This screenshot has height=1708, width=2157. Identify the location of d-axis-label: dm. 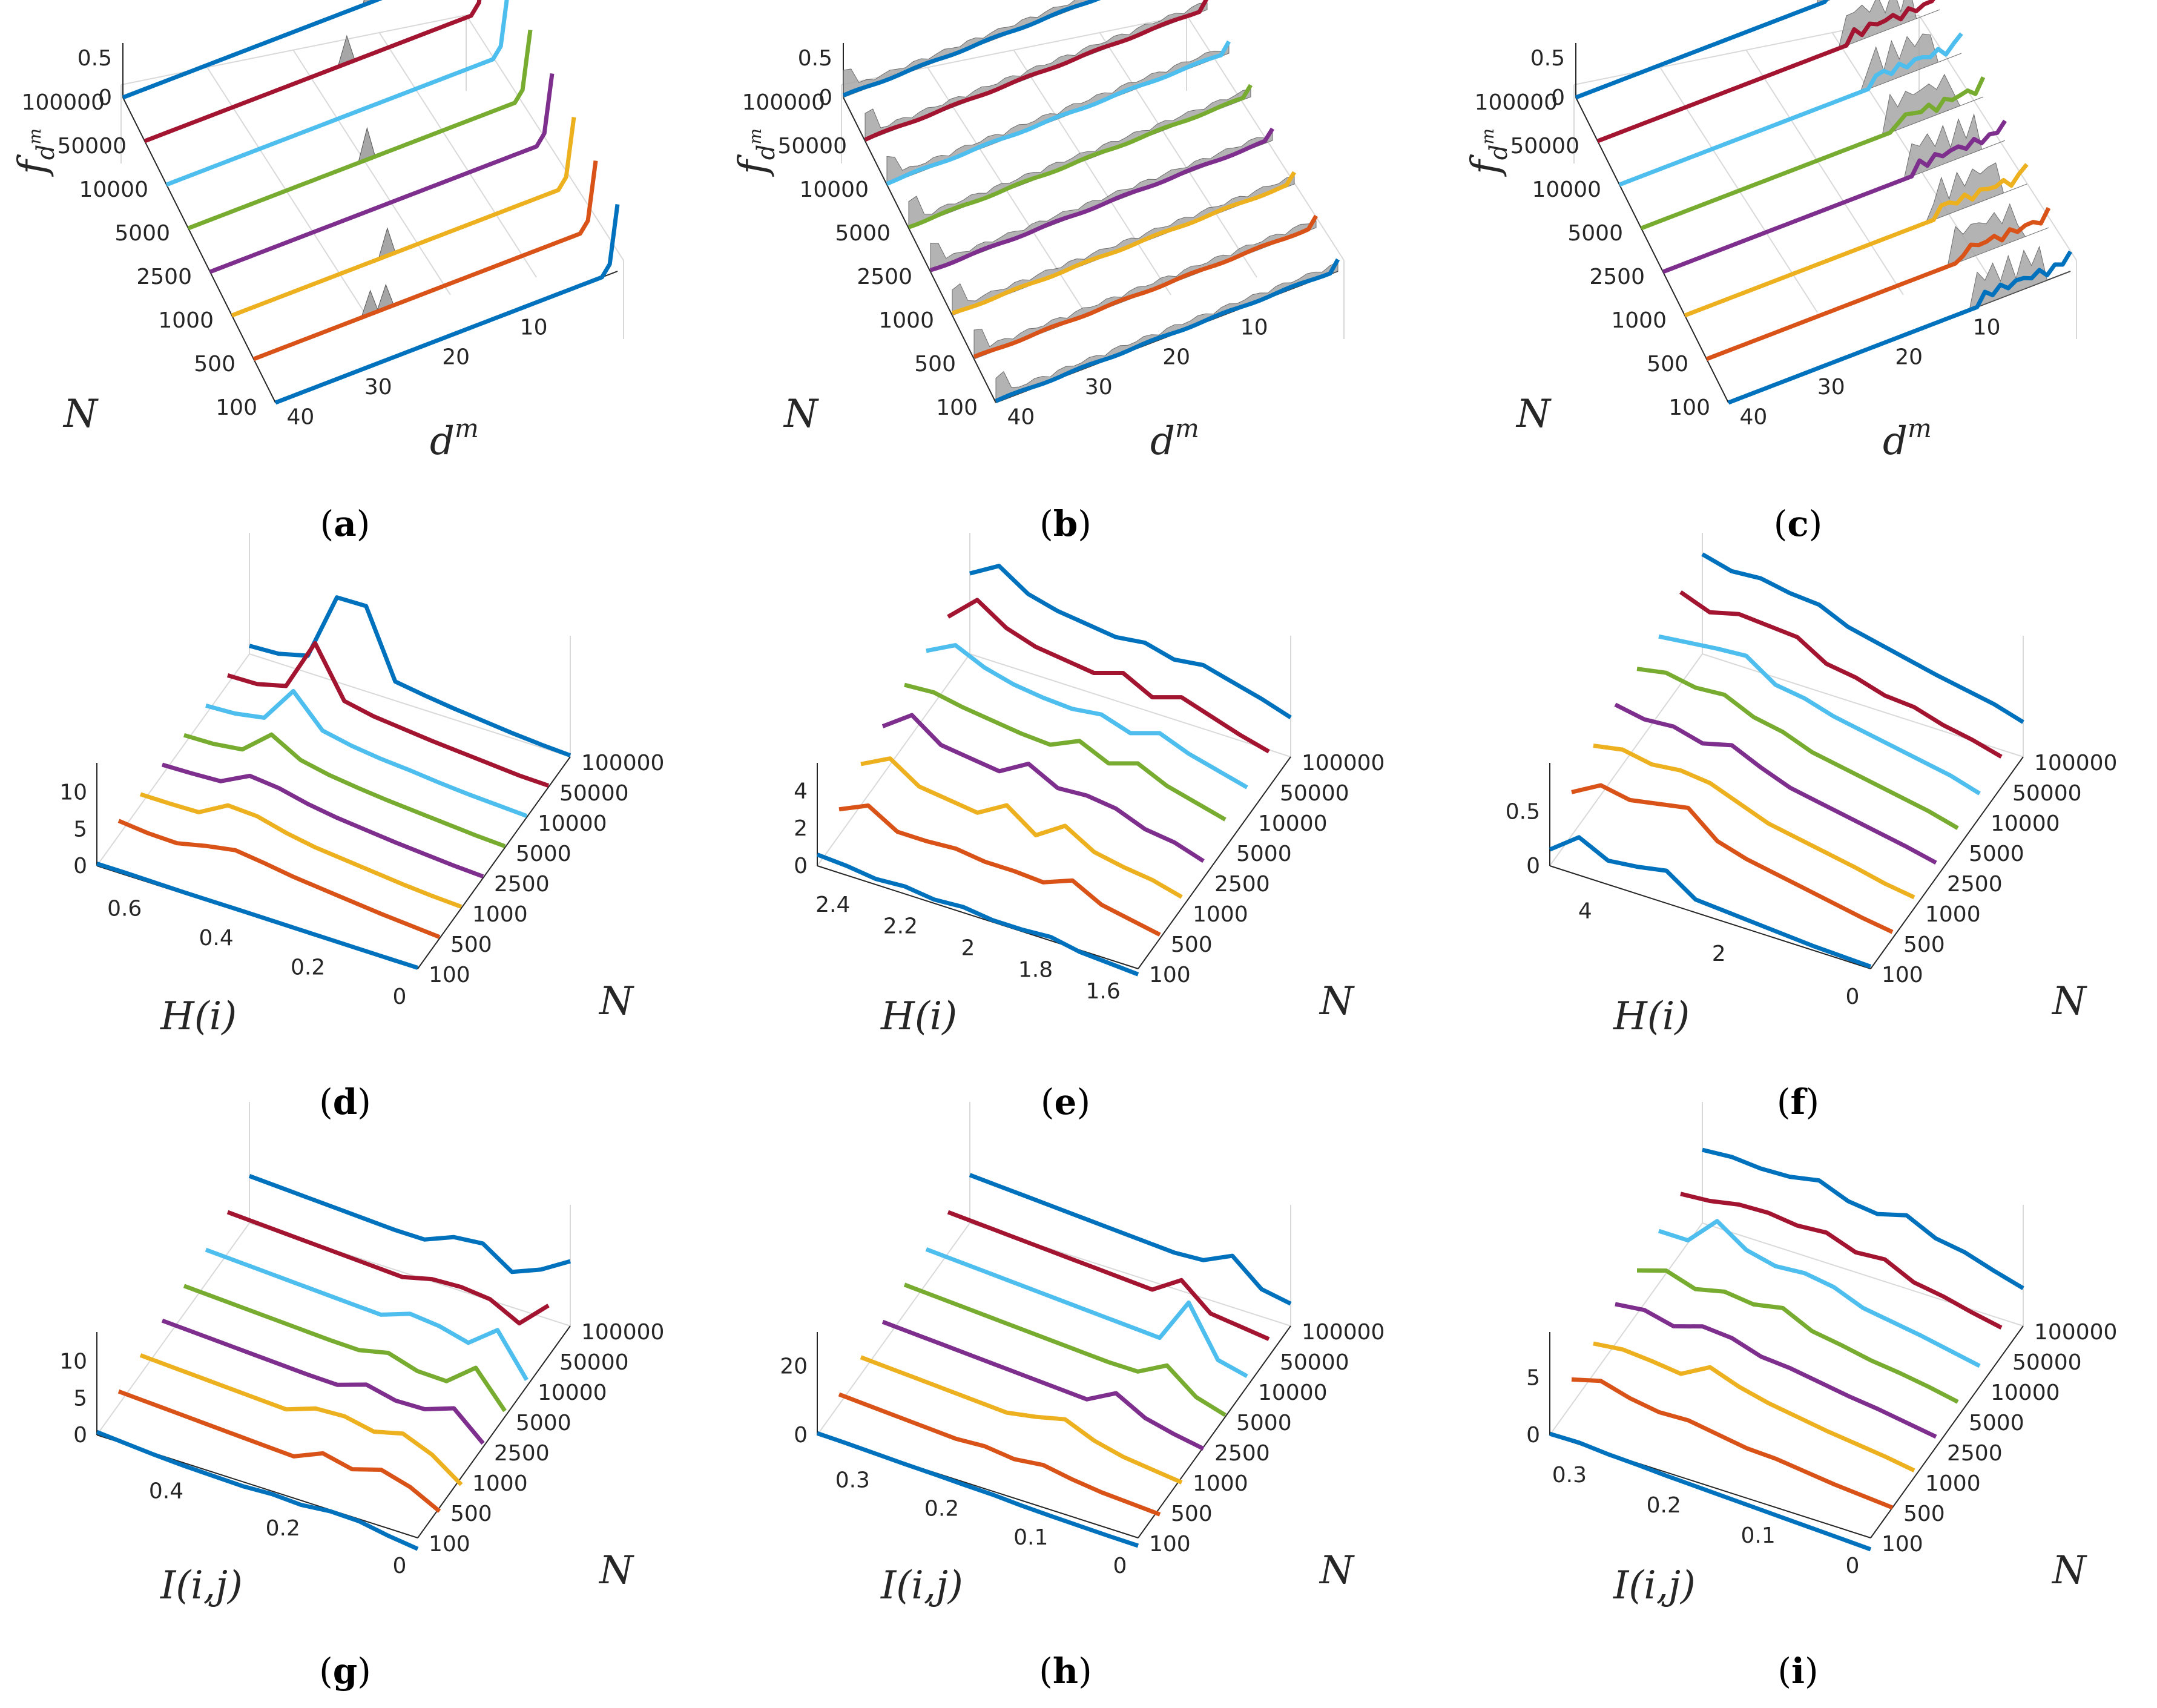
(454, 439).